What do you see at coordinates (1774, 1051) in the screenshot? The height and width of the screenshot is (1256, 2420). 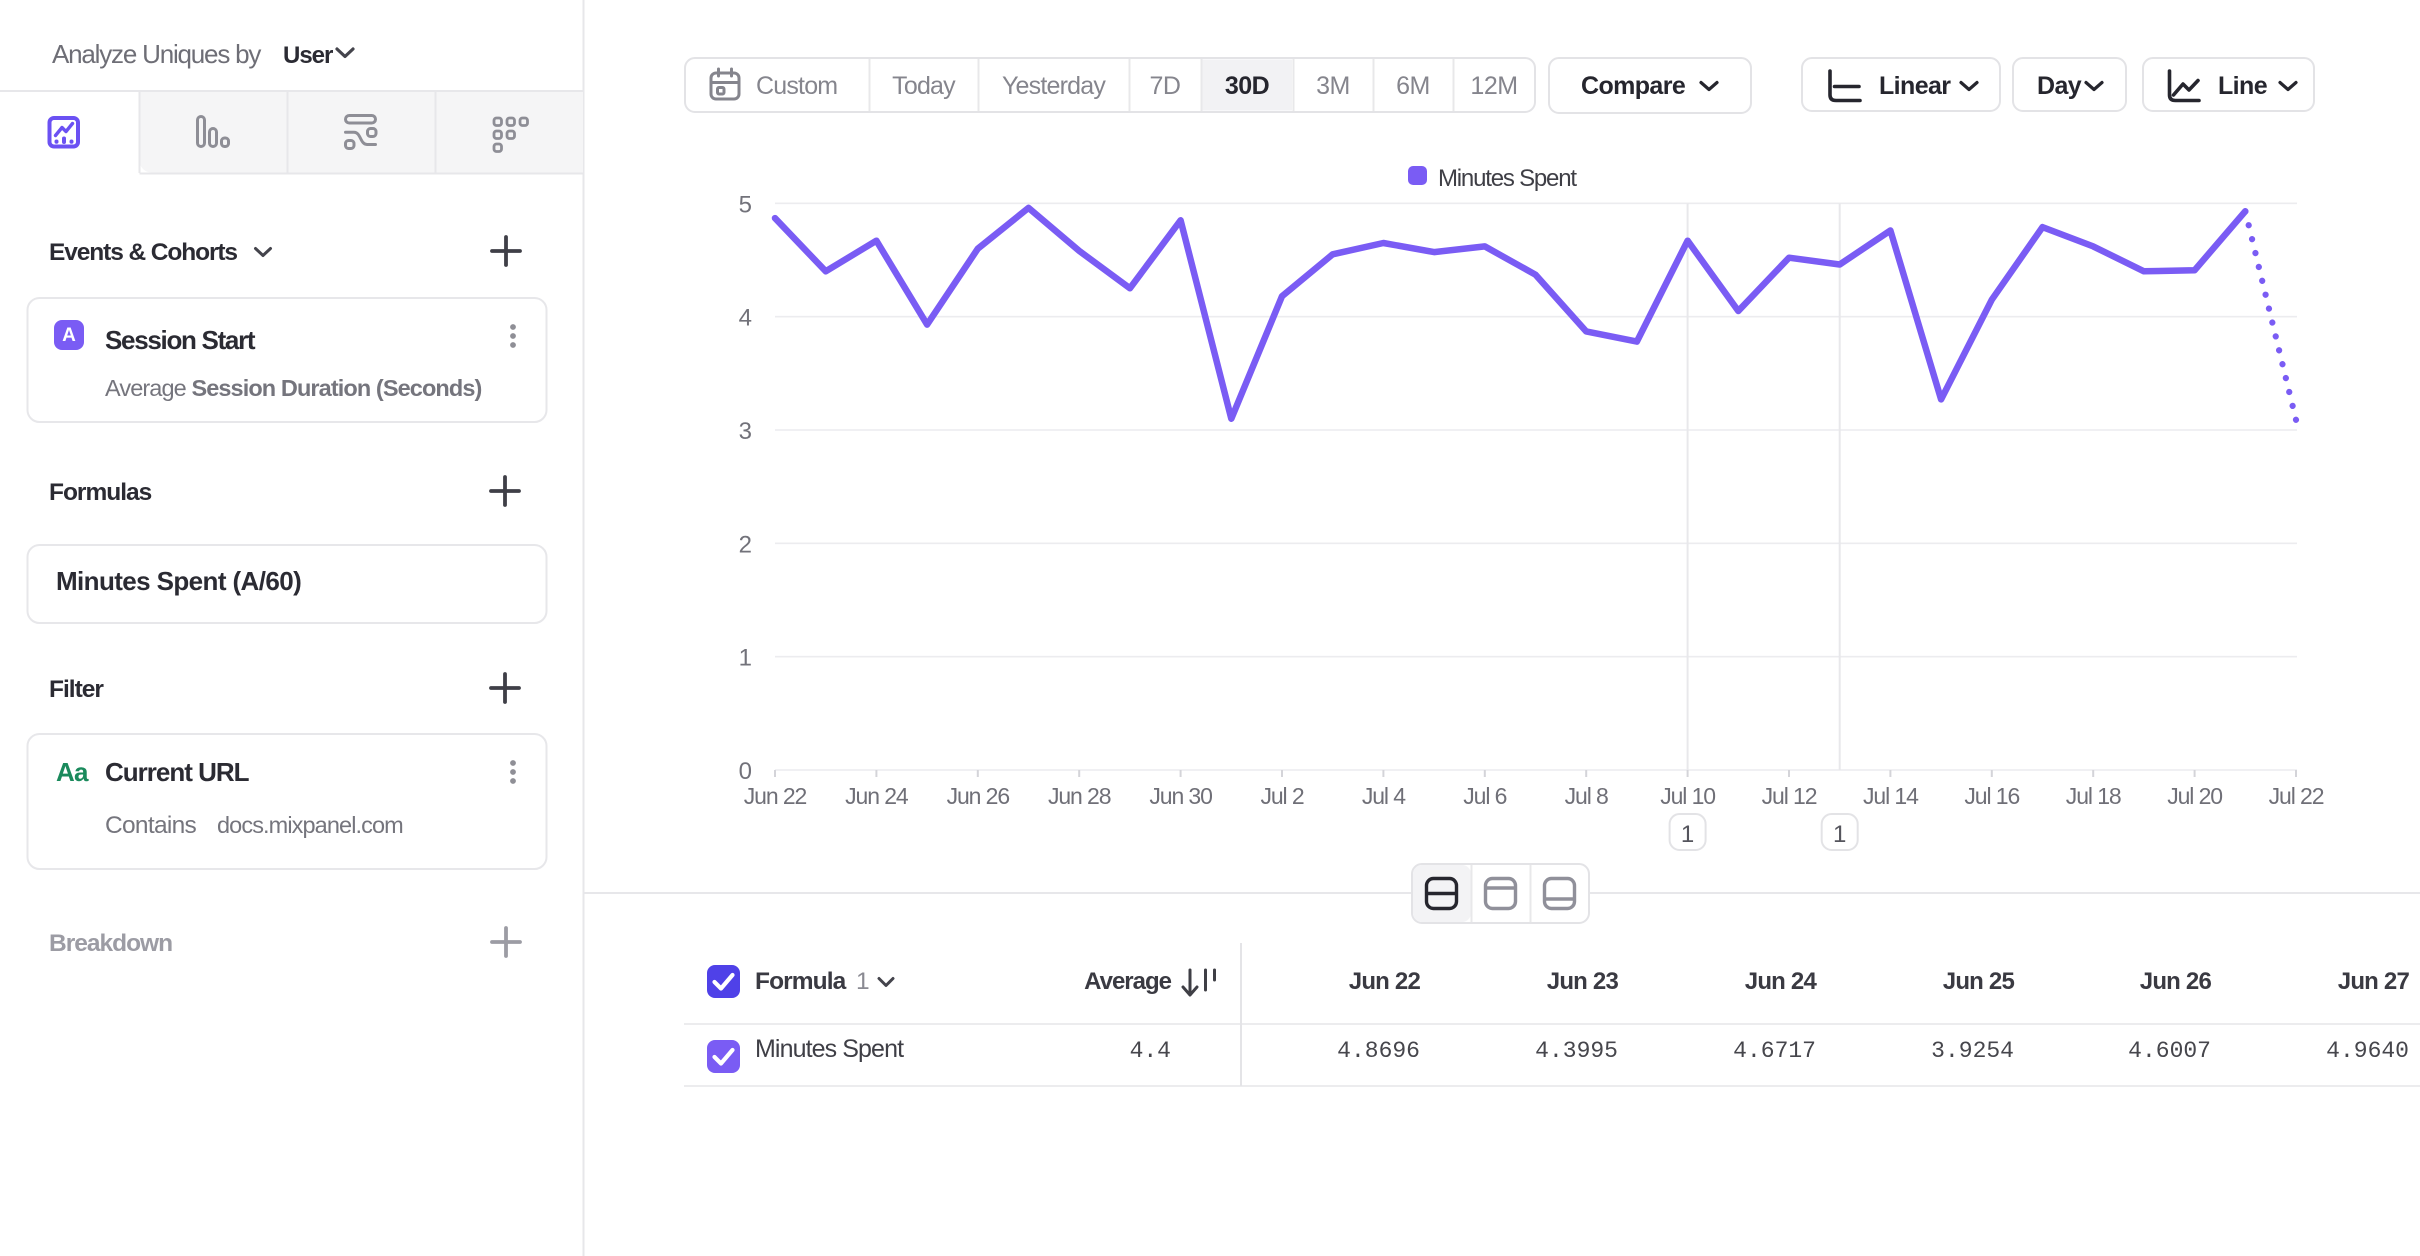 I see `svg-text: 4.6717` at bounding box center [1774, 1051].